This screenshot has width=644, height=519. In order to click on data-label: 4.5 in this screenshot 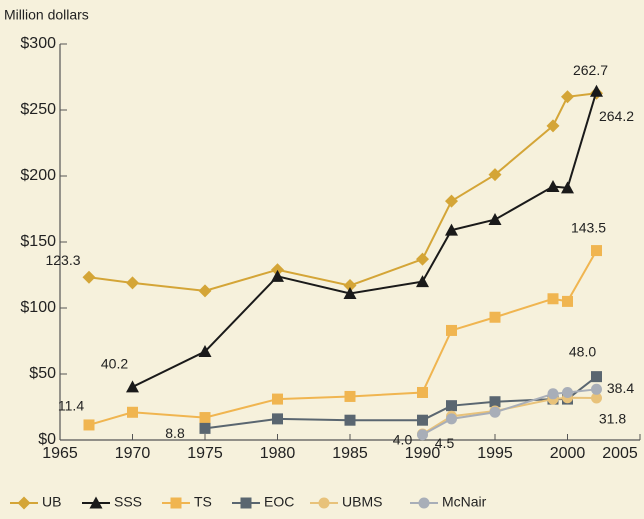, I will do `click(445, 443)`.